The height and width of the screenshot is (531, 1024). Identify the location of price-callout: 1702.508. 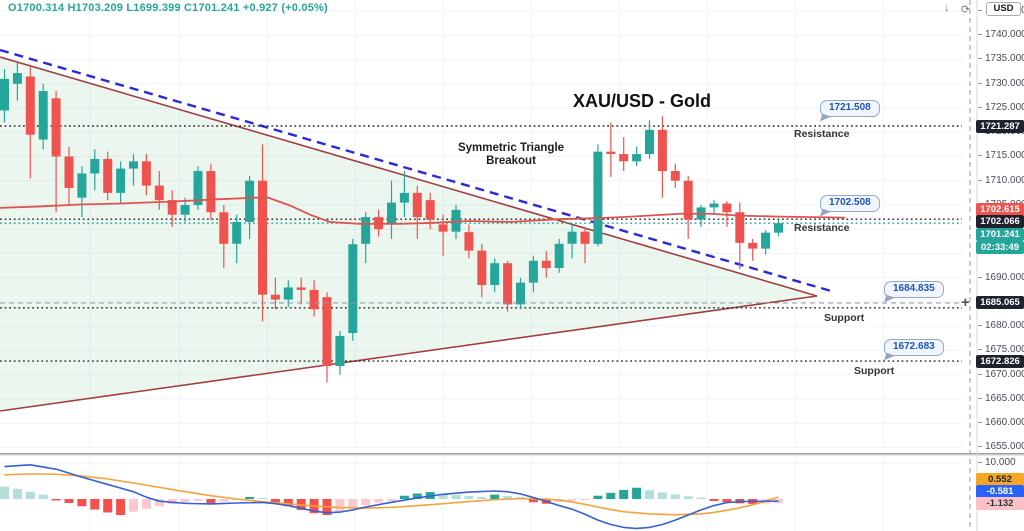
(850, 203).